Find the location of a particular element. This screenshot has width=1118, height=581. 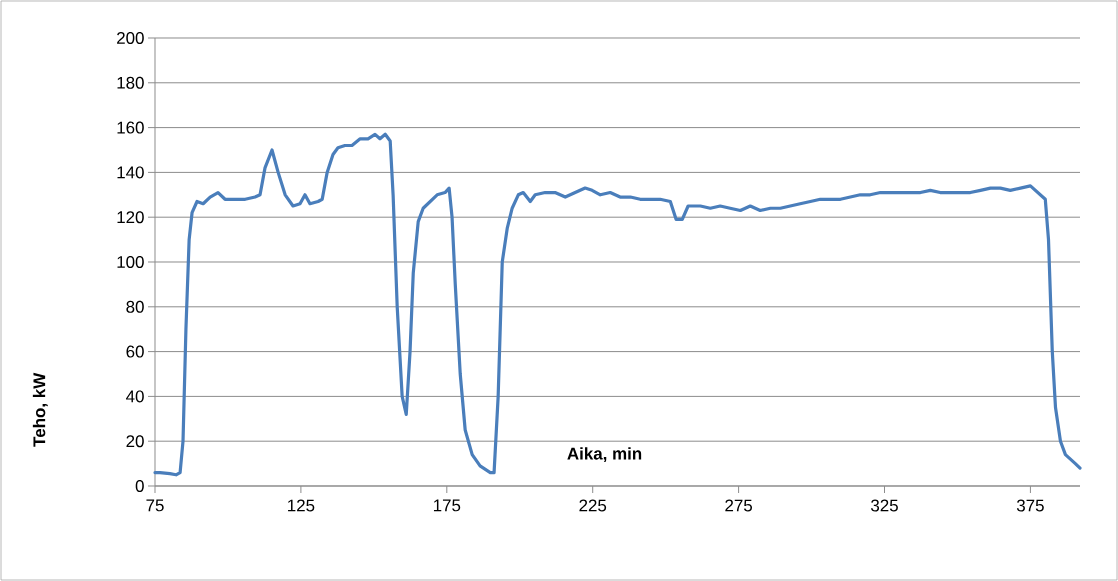

x-tick-label: 375 is located at coordinates (1030, 505).